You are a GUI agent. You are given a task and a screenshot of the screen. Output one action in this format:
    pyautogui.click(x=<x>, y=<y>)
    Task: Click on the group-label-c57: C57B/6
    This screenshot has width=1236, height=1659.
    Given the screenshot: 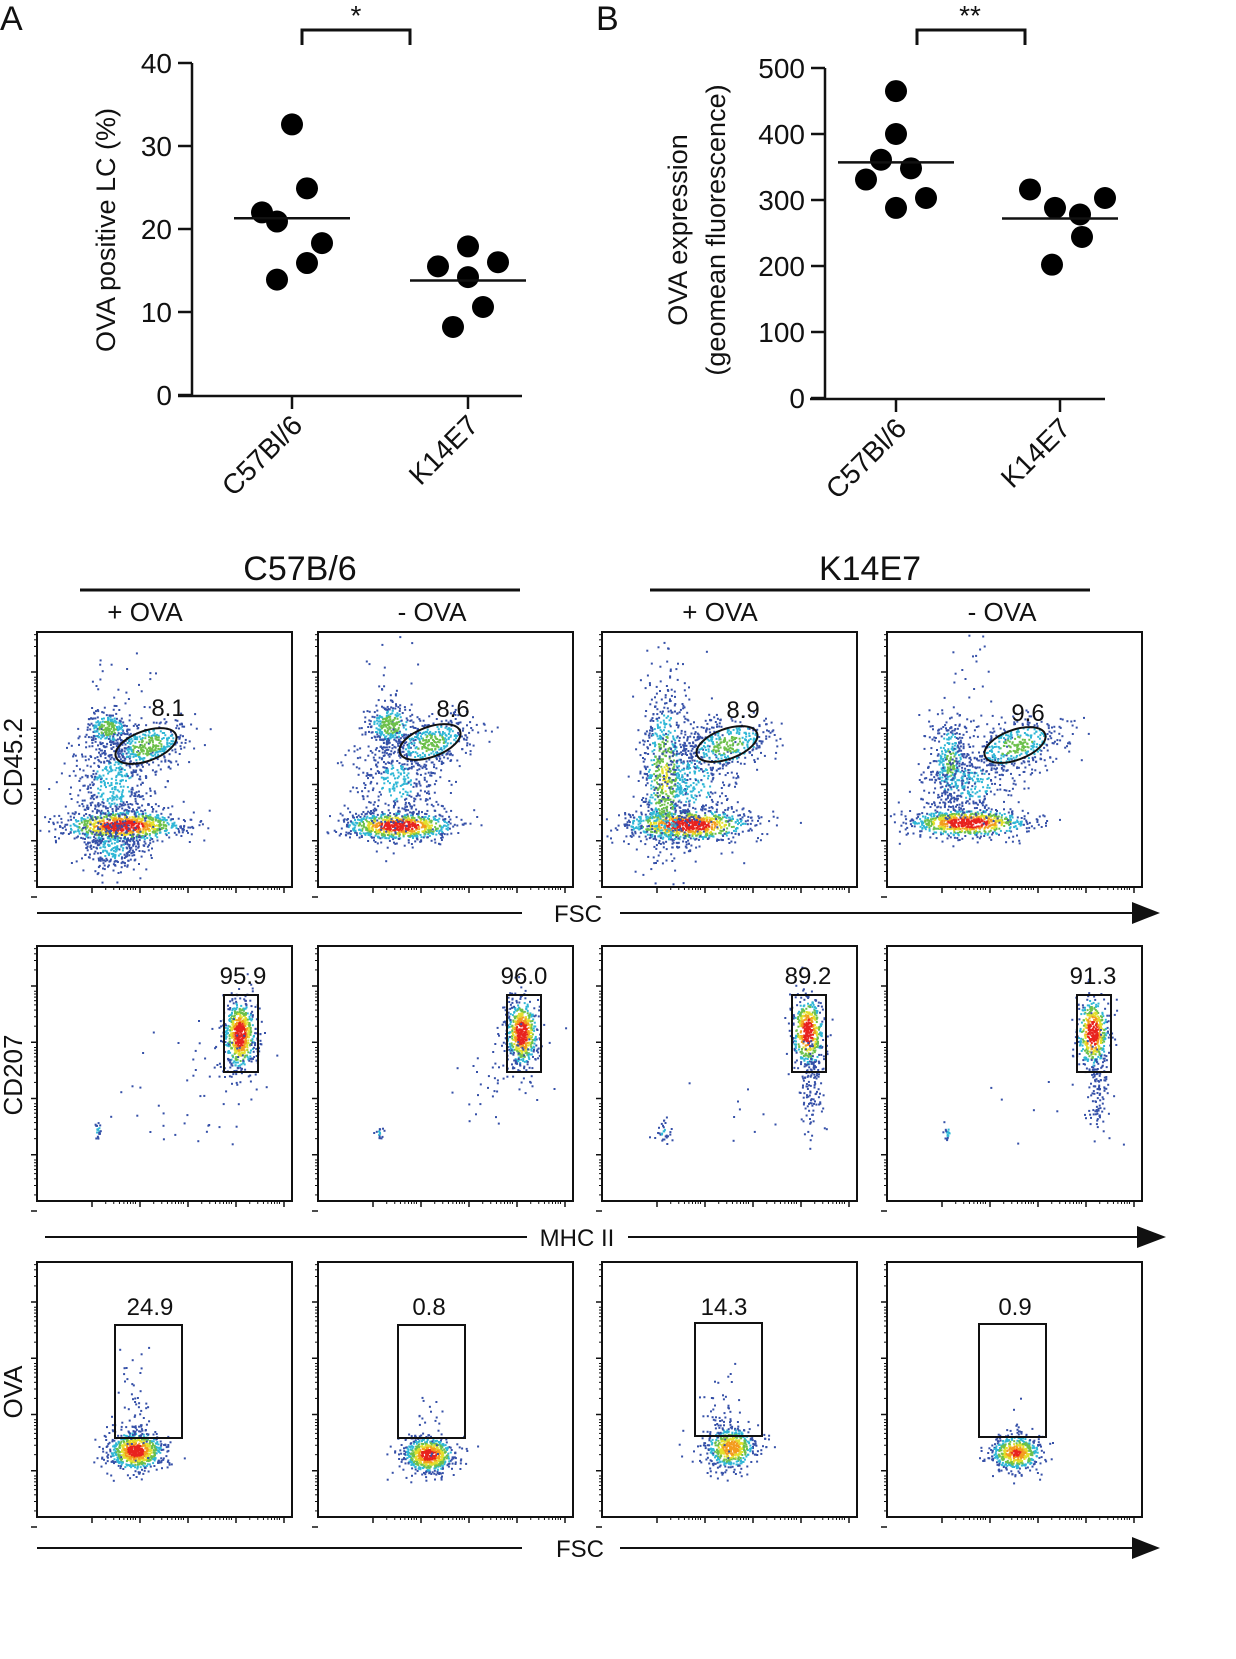 What is the action you would take?
    pyautogui.click(x=299, y=569)
    